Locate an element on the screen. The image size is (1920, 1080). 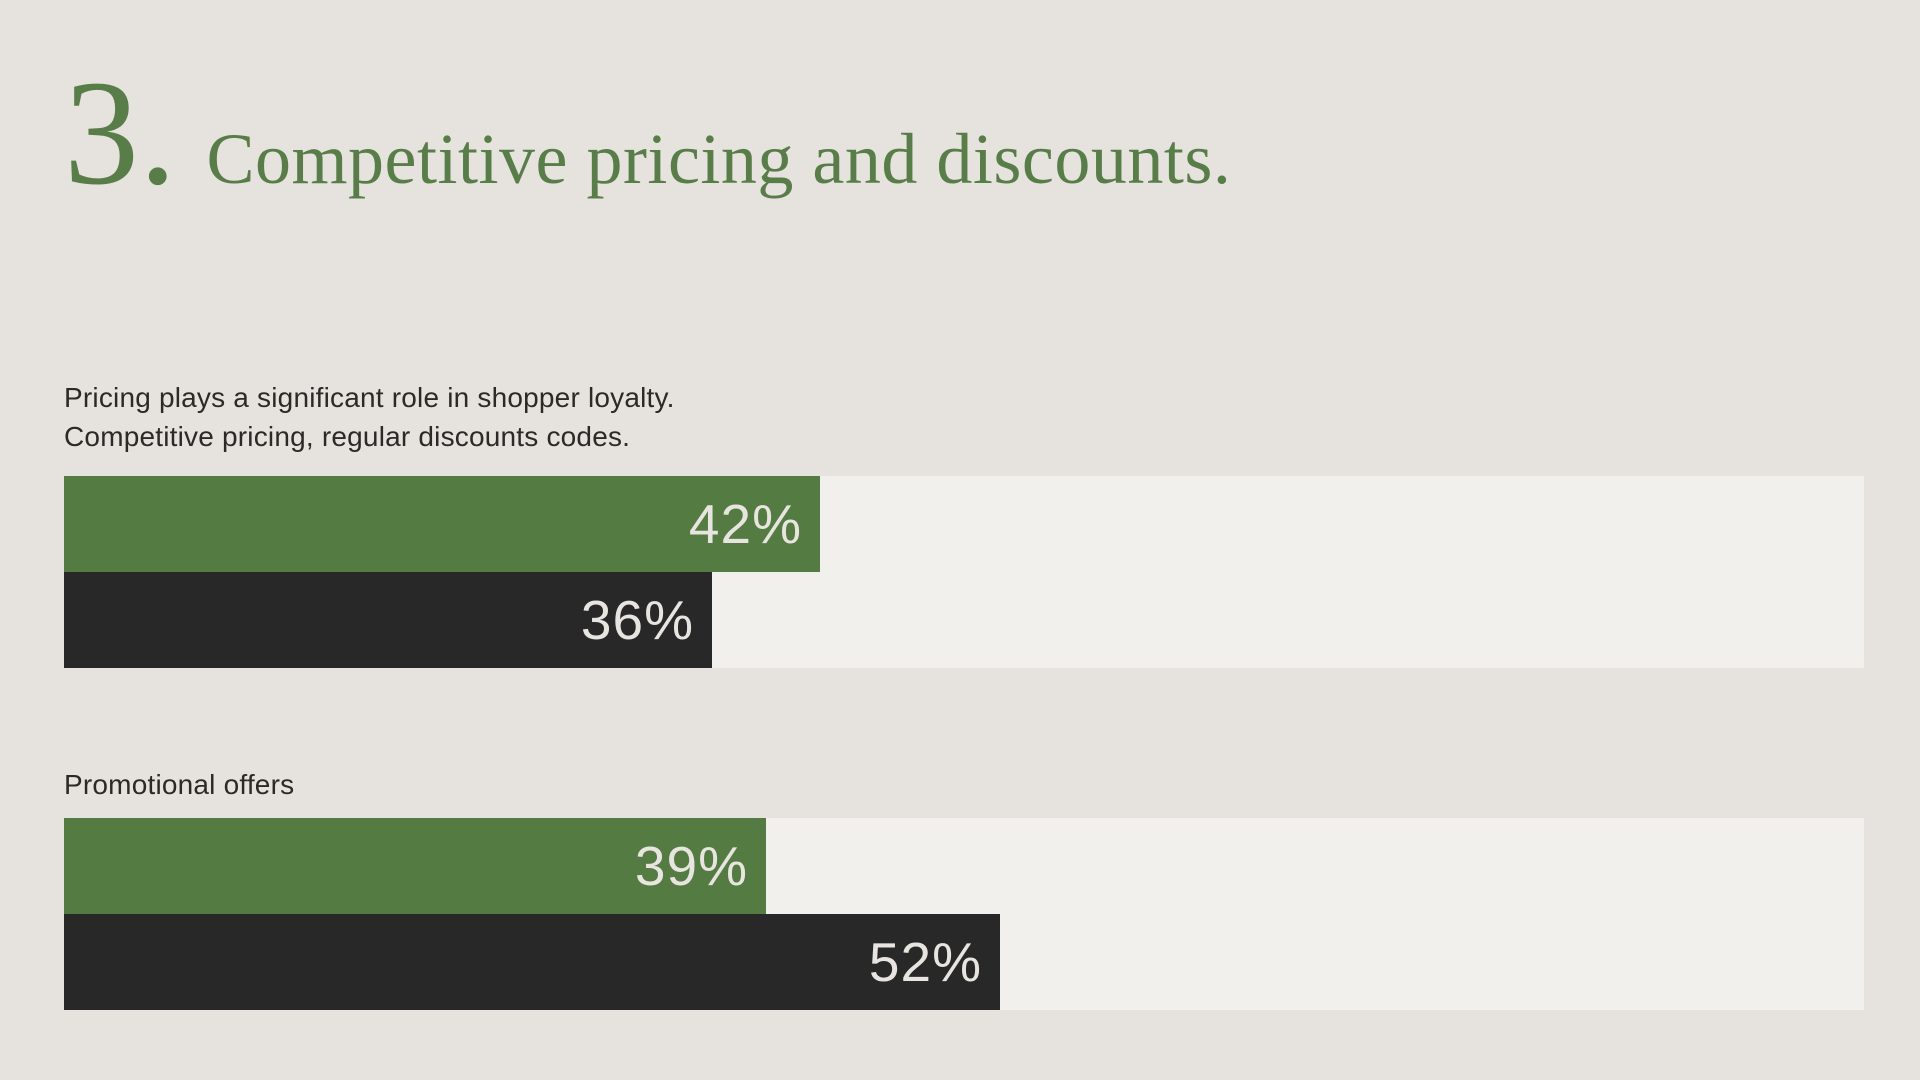
bar-green-42: 42% is located at coordinates (442, 524).